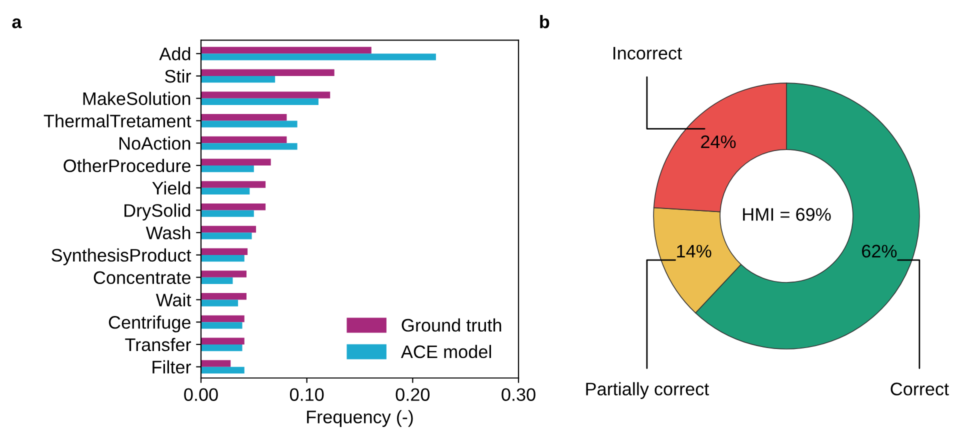 Image resolution: width=971 pixels, height=432 pixels. I want to click on y-tick-label: Transfer, so click(158, 345).